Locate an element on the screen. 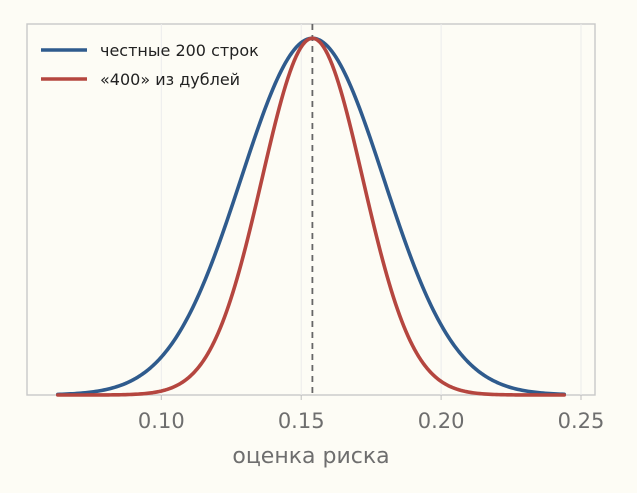 The height and width of the screenshot is (493, 637). x-tick-label: 0.10 is located at coordinates (161, 421).